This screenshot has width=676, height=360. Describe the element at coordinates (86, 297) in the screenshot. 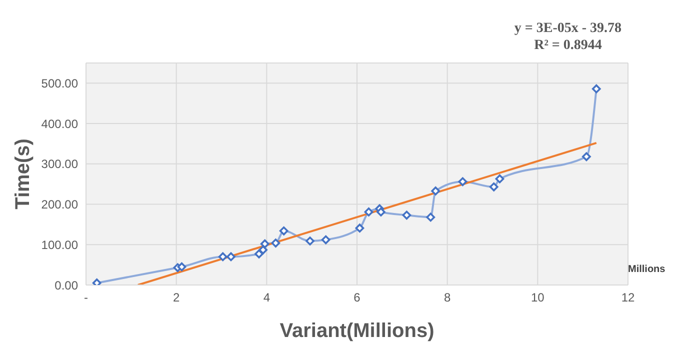

I see `x-tick-label: -` at that location.